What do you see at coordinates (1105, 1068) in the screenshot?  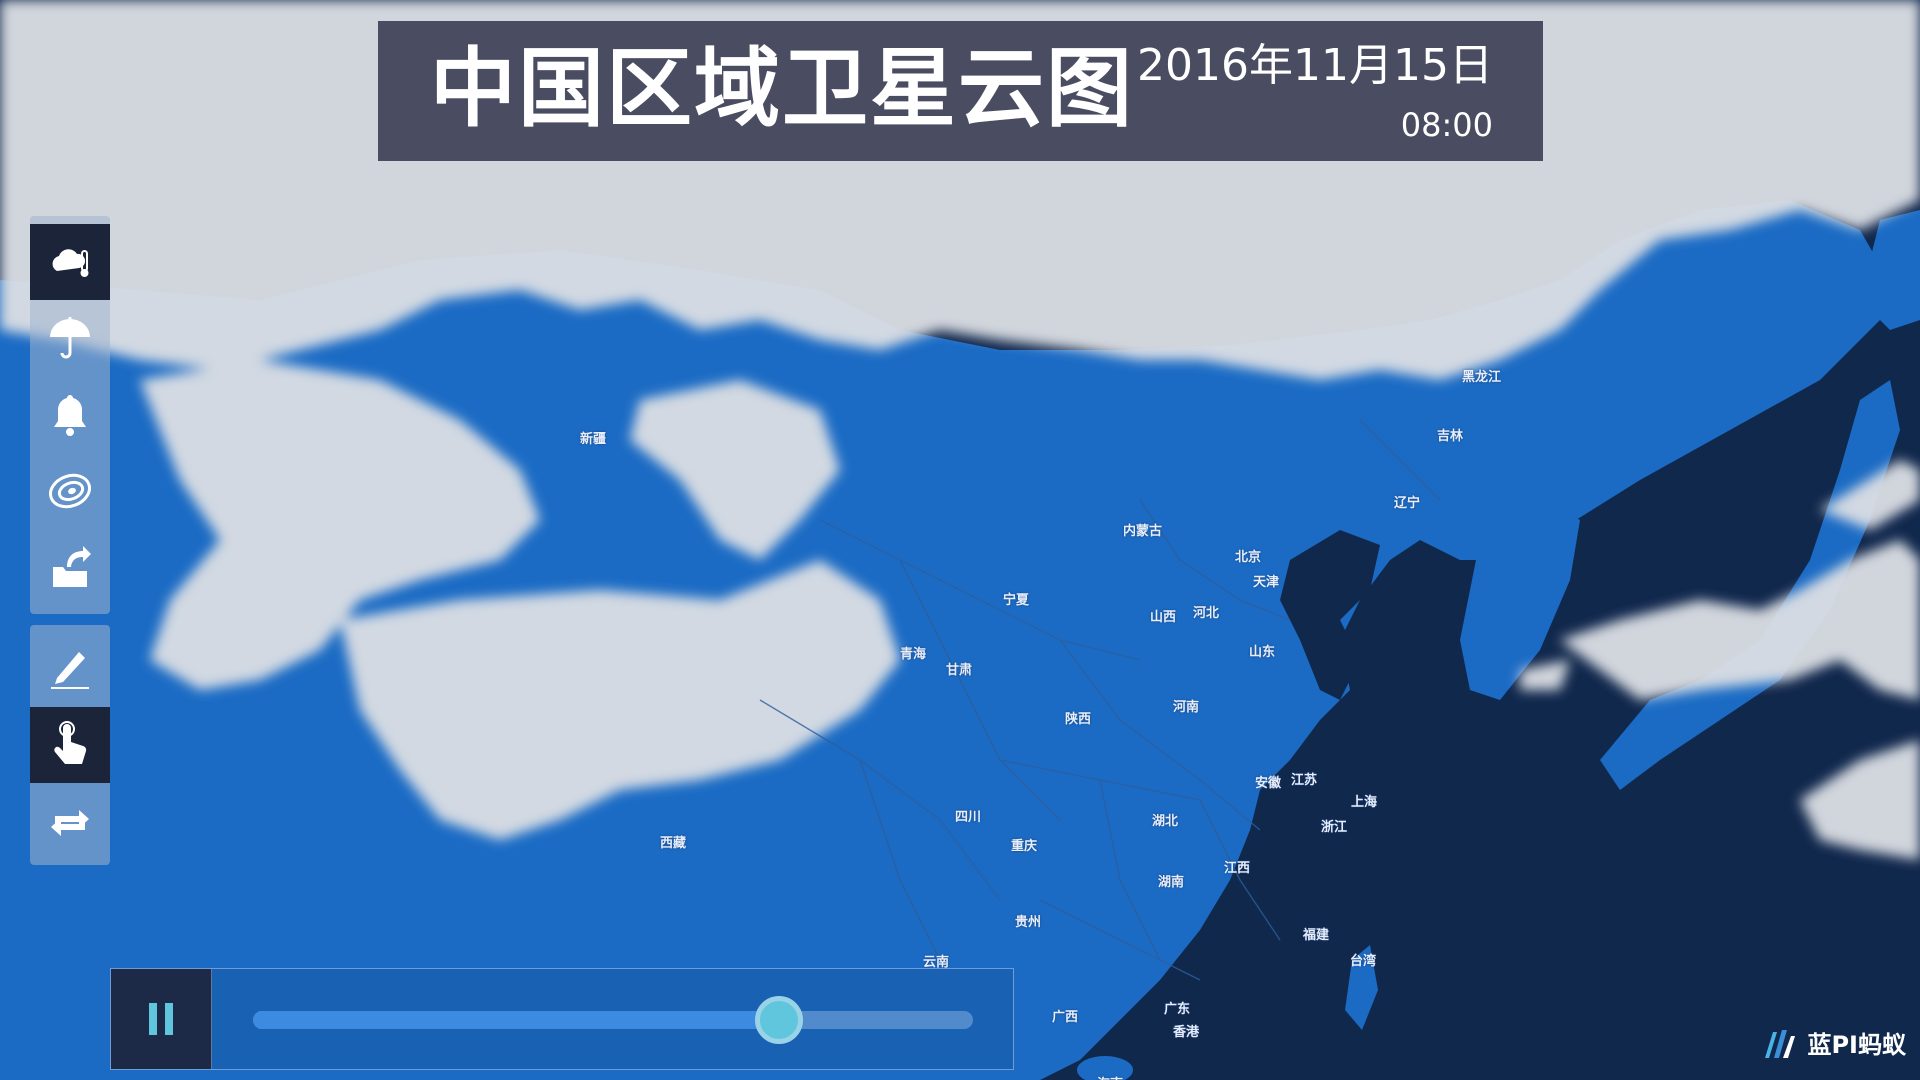 I see `hainan-land` at bounding box center [1105, 1068].